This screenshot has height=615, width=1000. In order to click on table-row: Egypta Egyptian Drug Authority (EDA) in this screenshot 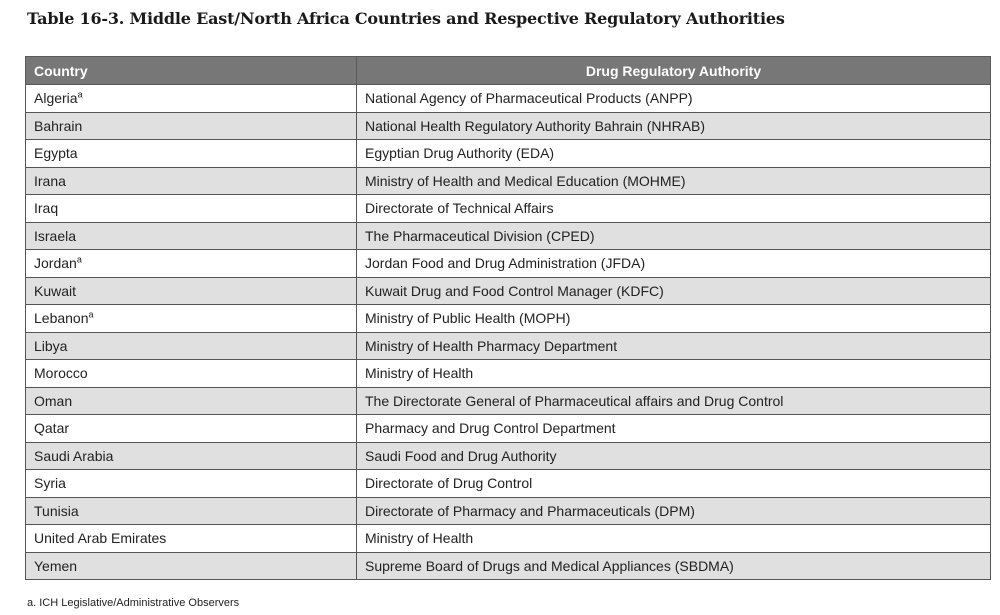, I will do `click(508, 153)`.